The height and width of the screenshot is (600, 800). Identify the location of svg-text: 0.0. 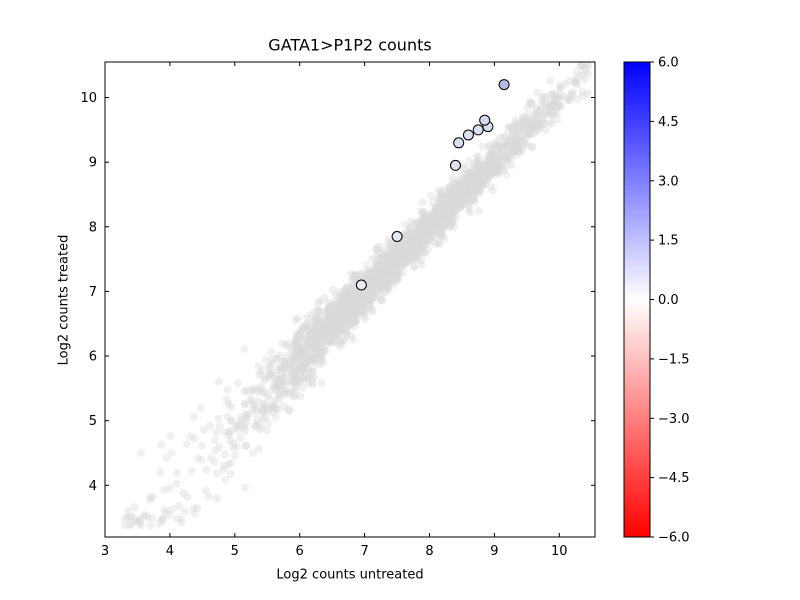
(668, 300).